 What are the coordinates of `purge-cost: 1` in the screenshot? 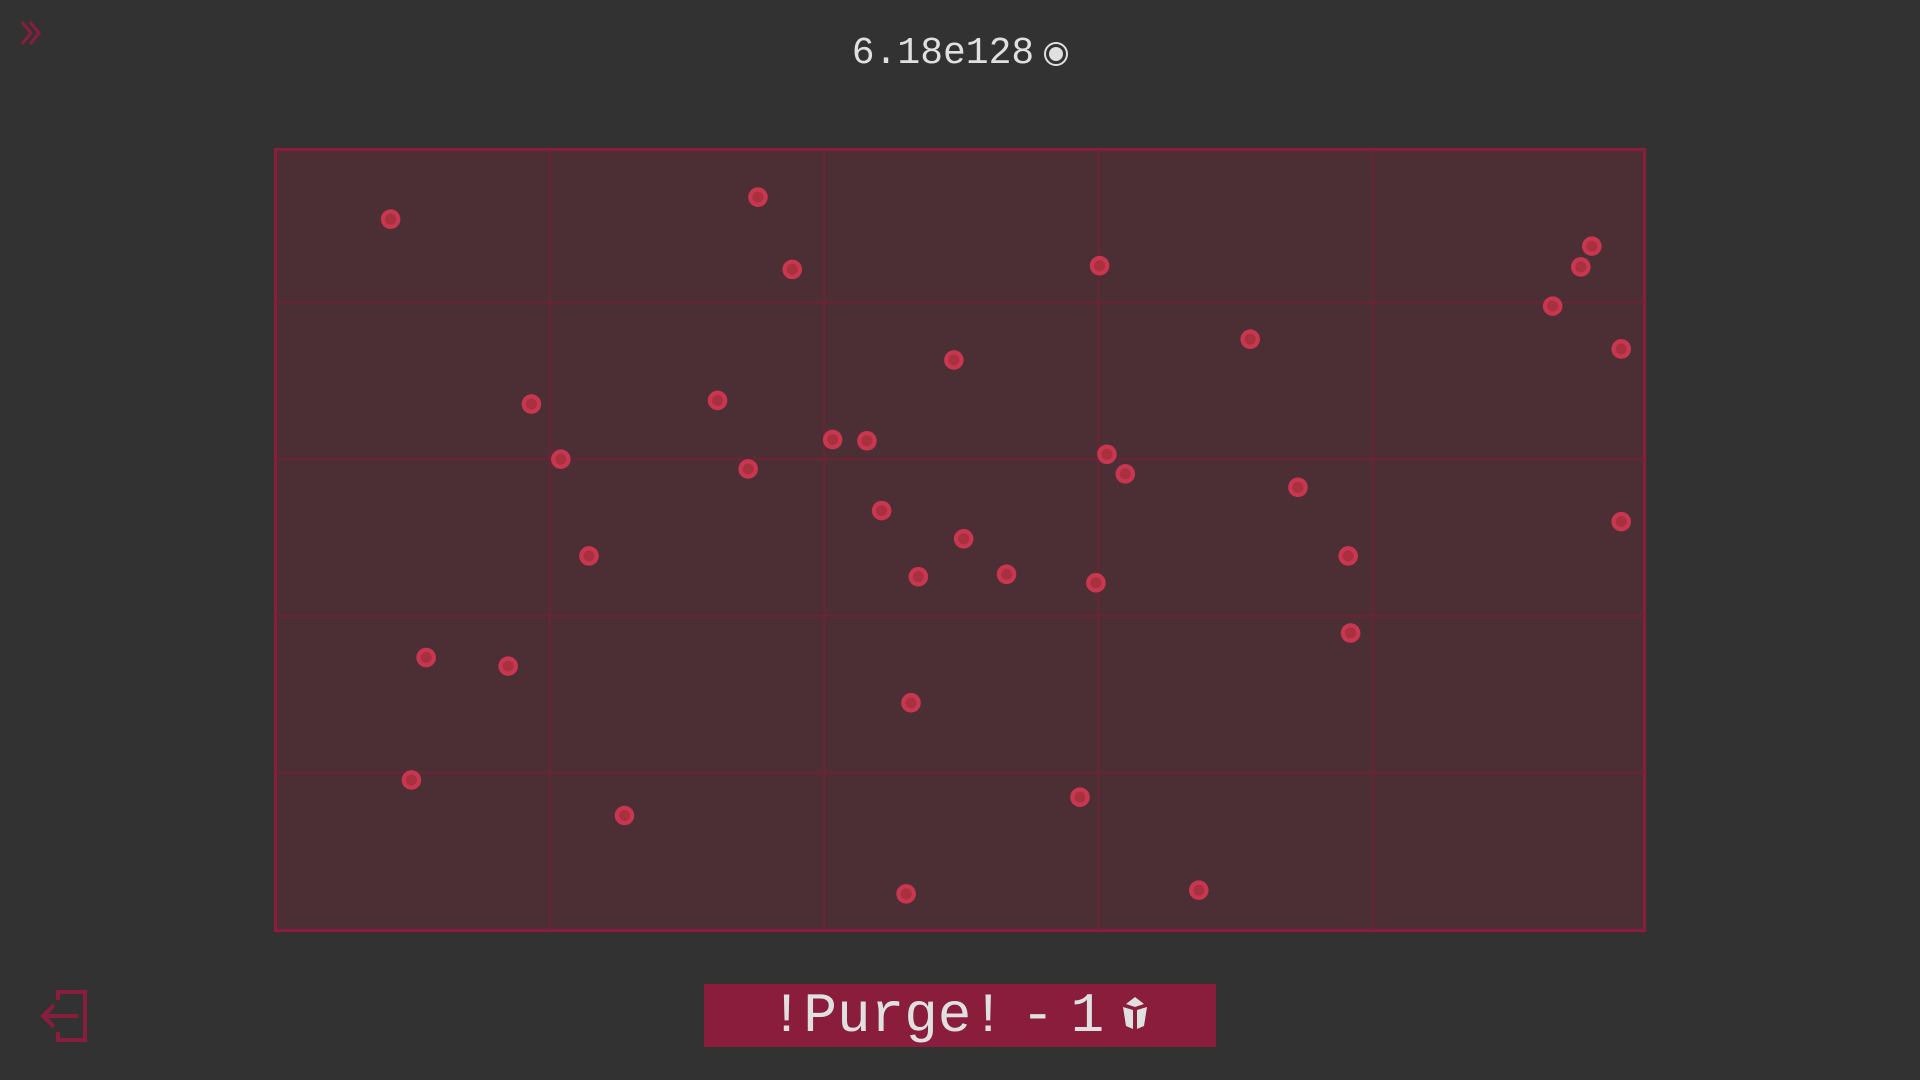 It's located at (1087, 1015).